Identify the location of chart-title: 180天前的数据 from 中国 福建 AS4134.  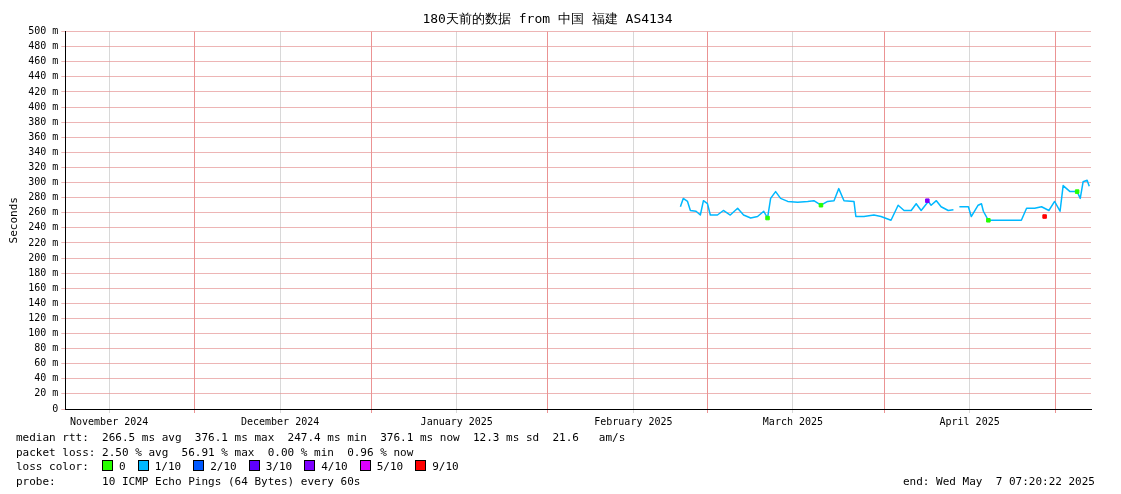
(547, 19).